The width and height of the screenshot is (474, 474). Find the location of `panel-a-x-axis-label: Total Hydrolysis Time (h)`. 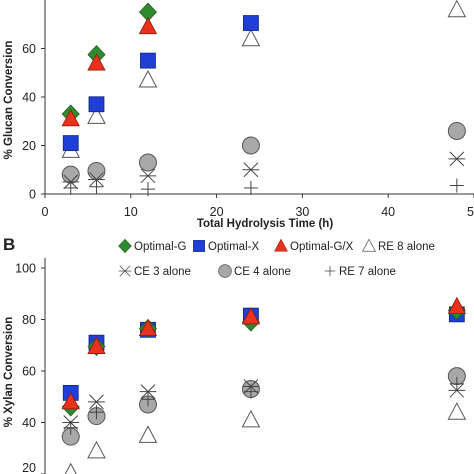

panel-a-x-axis-label: Total Hydrolysis Time (h) is located at coordinates (265, 224).